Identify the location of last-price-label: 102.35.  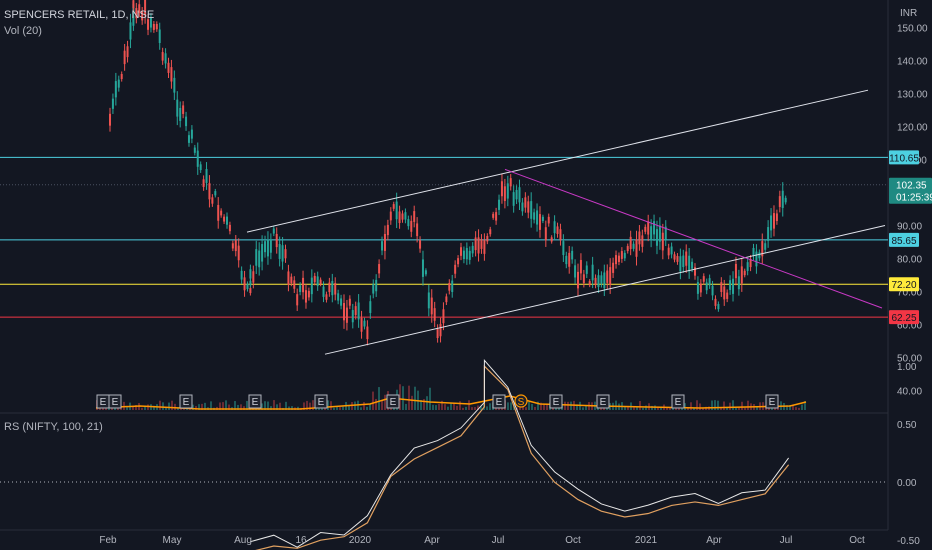
(911, 186).